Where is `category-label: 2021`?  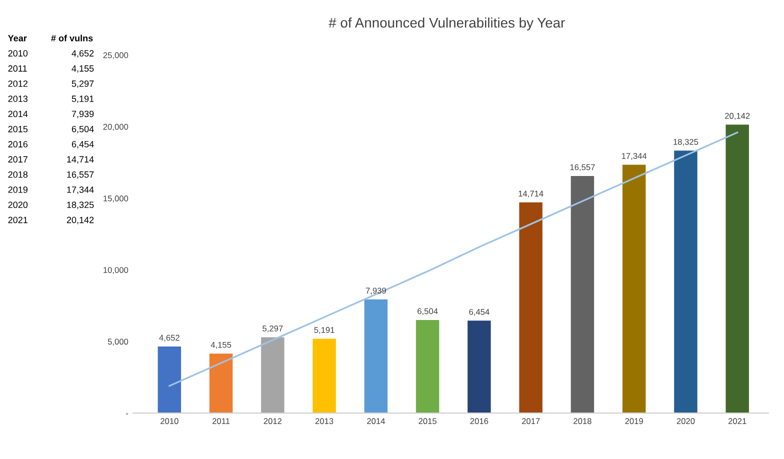 category-label: 2021 is located at coordinates (18, 220).